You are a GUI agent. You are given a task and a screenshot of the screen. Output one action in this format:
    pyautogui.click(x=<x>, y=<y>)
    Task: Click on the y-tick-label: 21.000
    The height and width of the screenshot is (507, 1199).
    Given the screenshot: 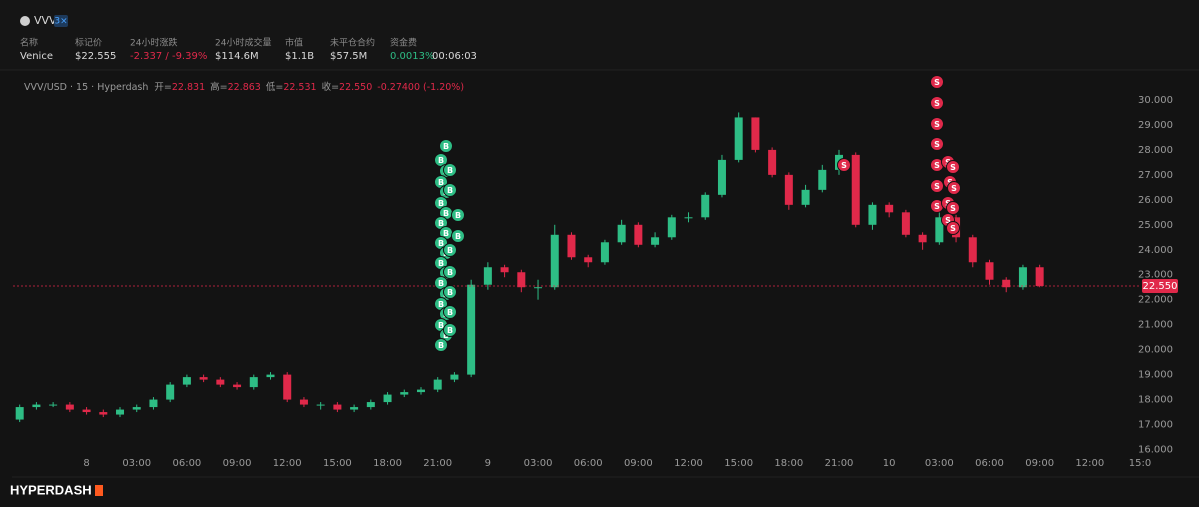 What is the action you would take?
    pyautogui.click(x=1155, y=325)
    